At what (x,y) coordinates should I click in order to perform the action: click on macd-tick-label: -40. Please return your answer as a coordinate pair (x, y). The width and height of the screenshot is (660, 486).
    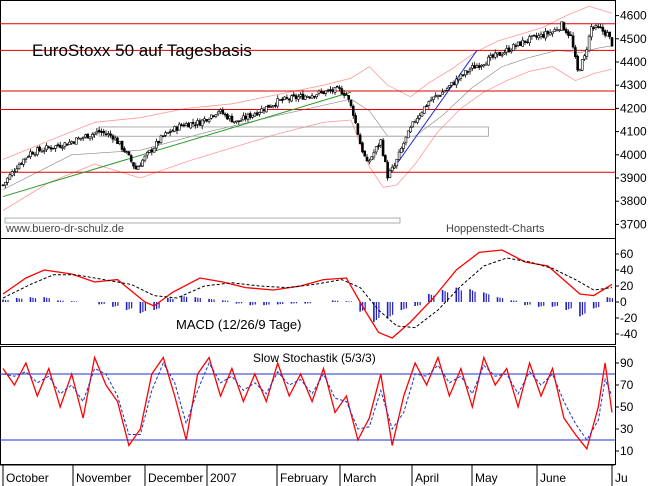
    Looking at the image, I should click on (629, 334).